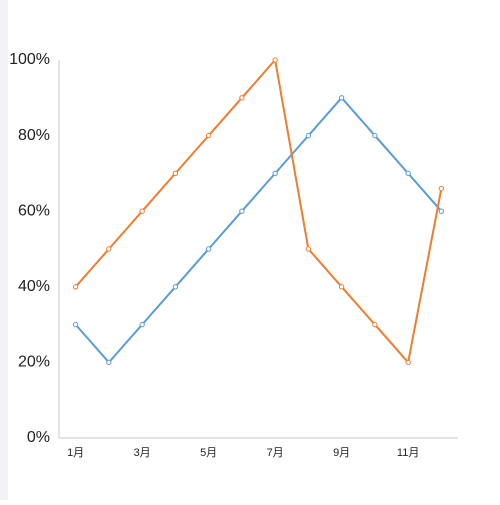 The width and height of the screenshot is (500, 505). Describe the element at coordinates (208, 453) in the screenshot. I see `x-tick-label: 5月` at that location.